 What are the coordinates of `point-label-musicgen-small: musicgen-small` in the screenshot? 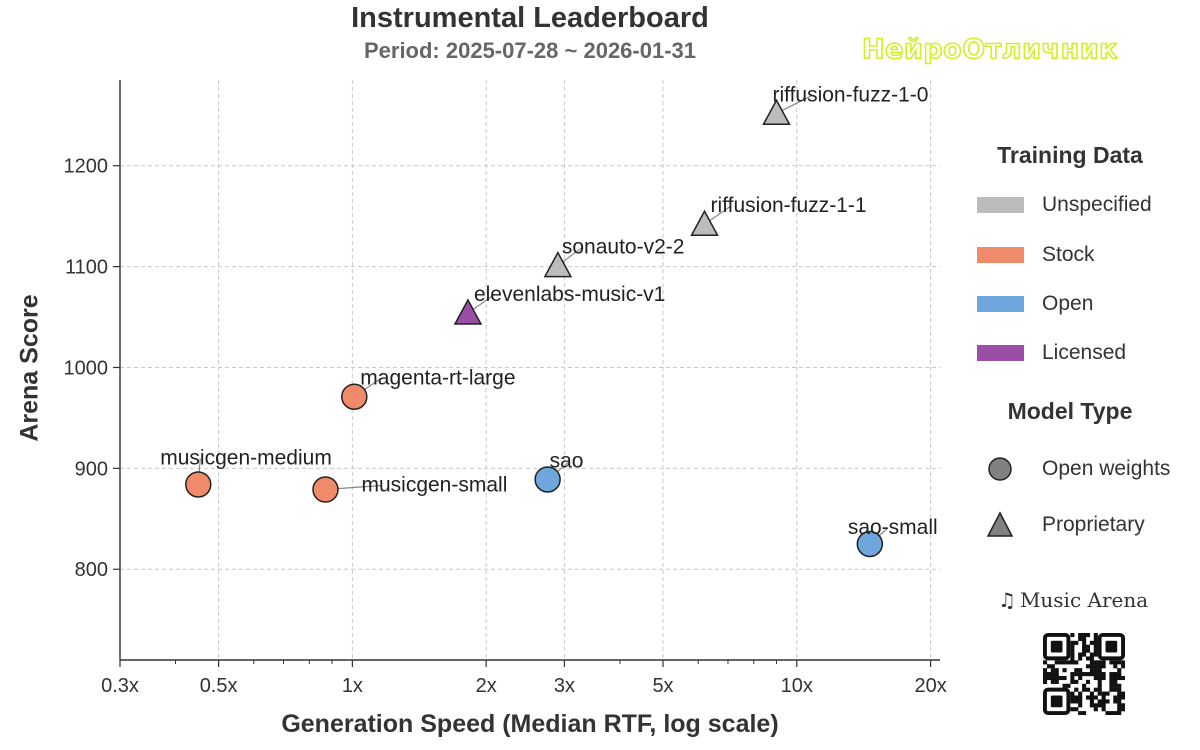 It's located at (434, 485).